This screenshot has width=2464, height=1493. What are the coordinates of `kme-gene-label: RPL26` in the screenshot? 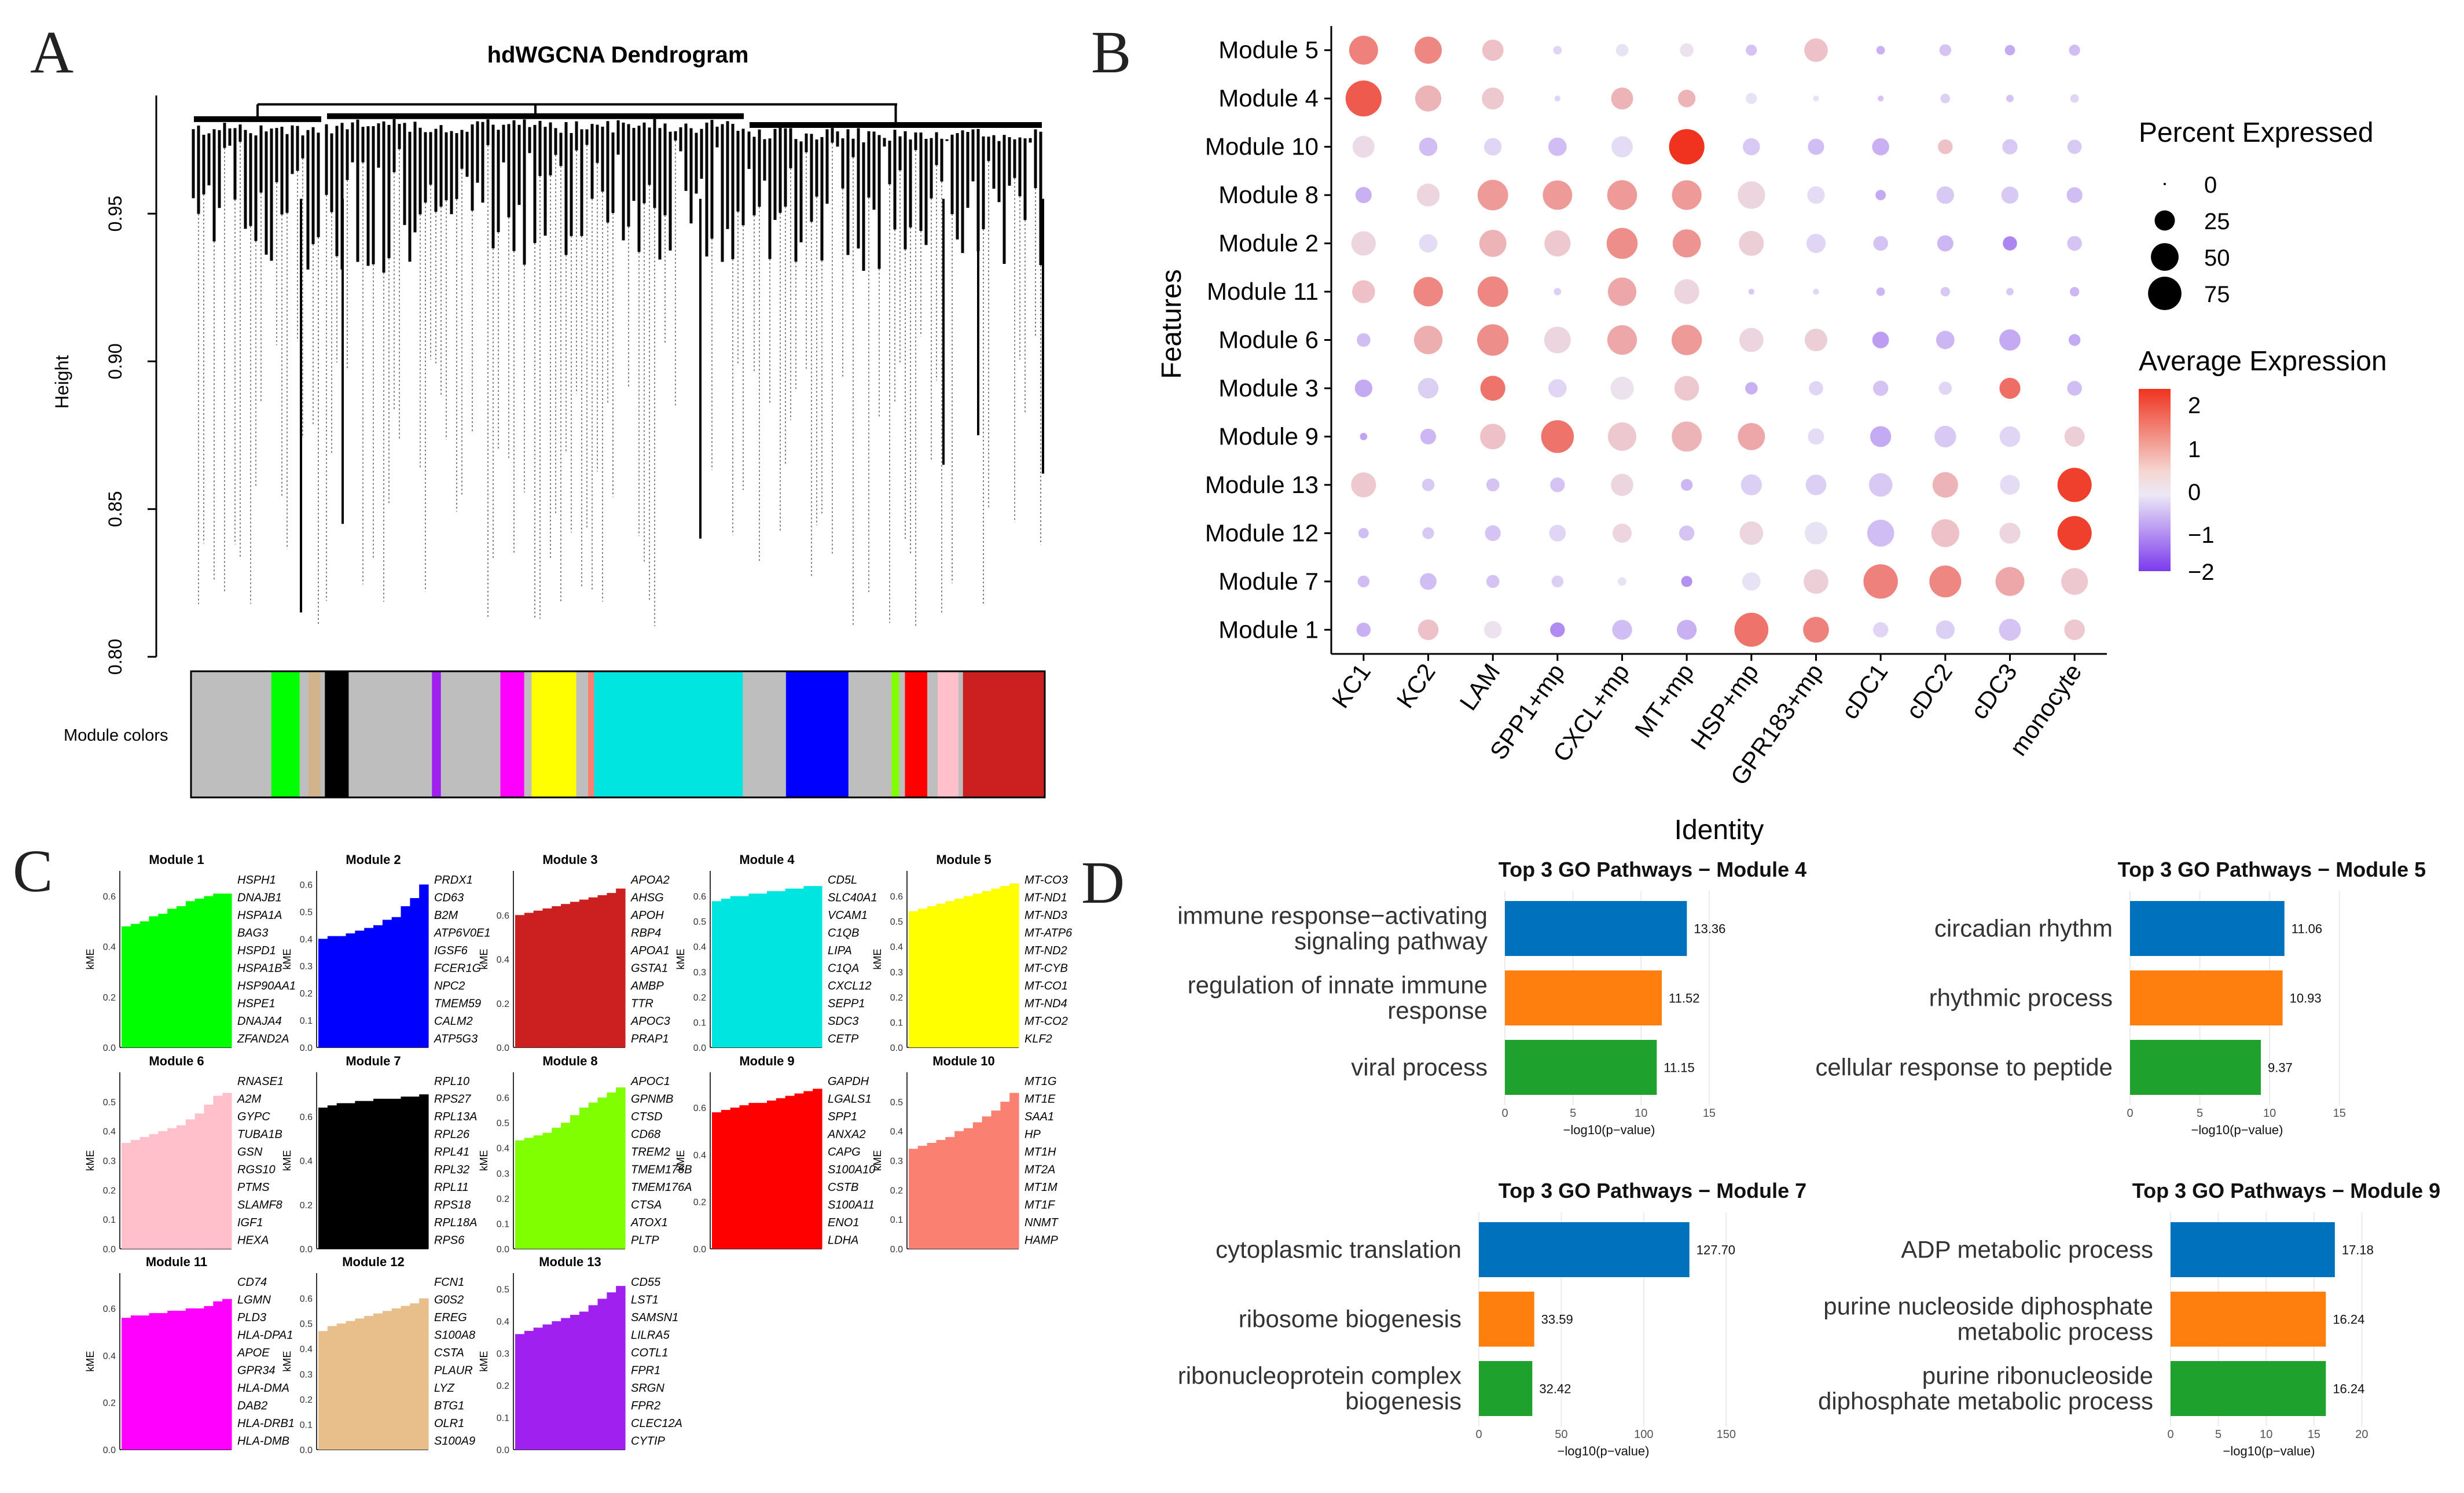 It's located at (452, 1134).